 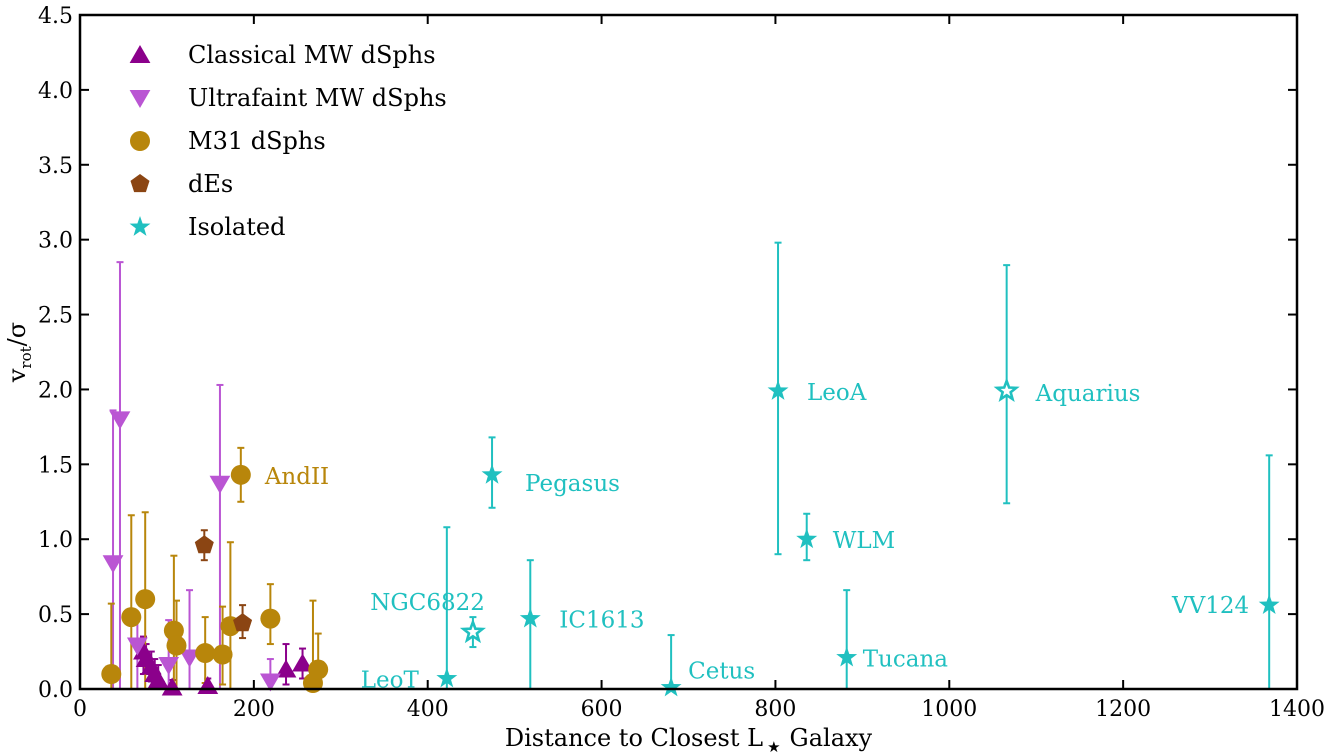 I want to click on point-label: WLM, so click(x=864, y=541).